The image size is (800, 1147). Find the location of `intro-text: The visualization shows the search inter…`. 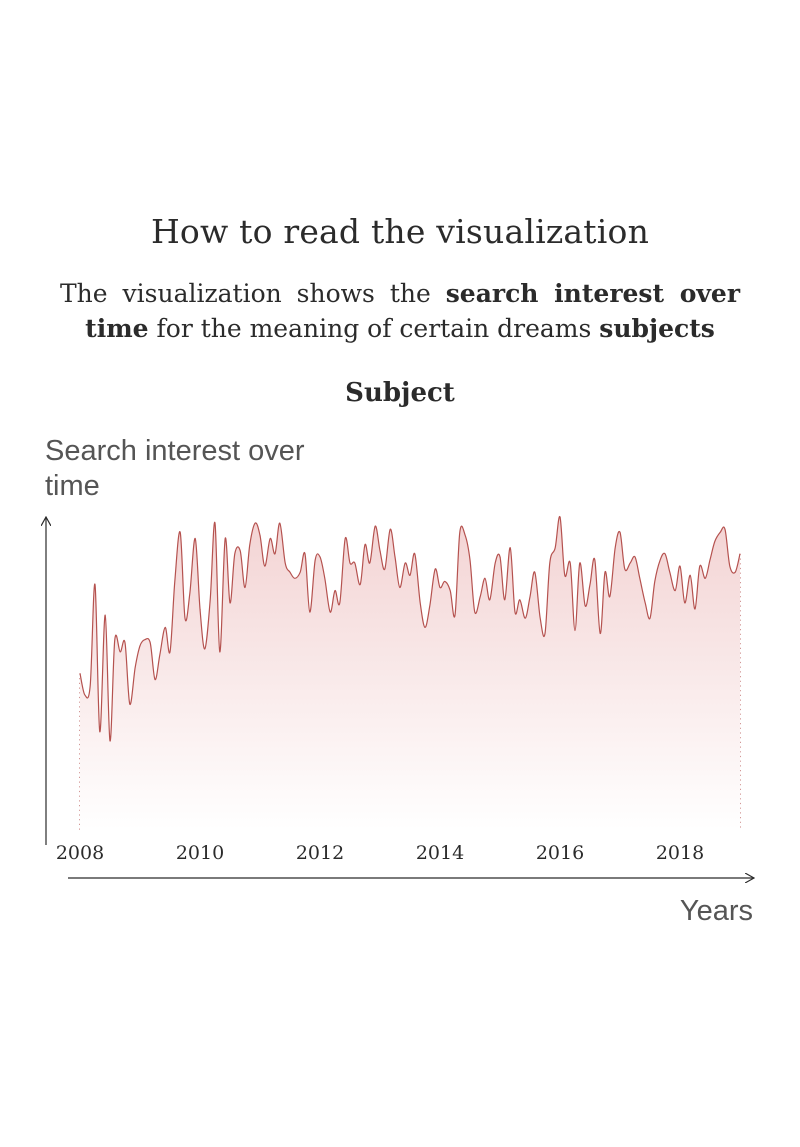

intro-text: The visualization shows the search inter… is located at coordinates (400, 311).